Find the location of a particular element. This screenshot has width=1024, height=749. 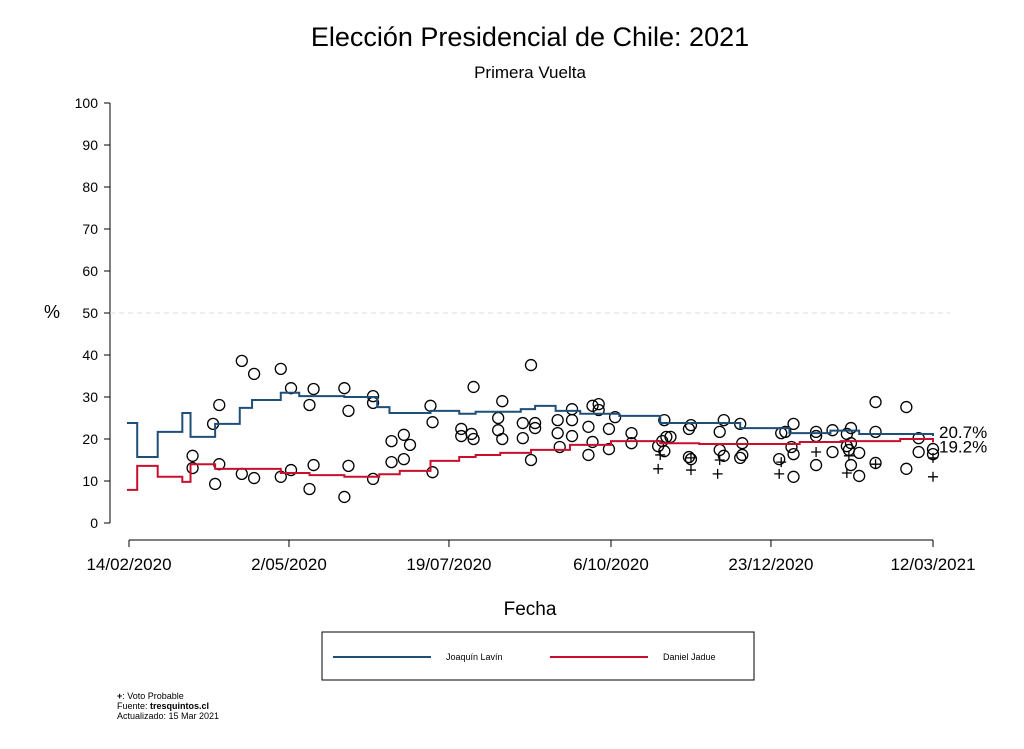

series-line-lavin is located at coordinates (530, 425).